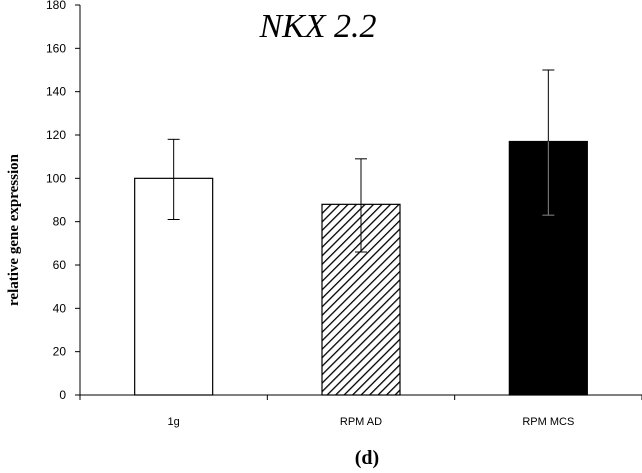 The image size is (642, 473). I want to click on y-tick-label: 120, so click(56, 135).